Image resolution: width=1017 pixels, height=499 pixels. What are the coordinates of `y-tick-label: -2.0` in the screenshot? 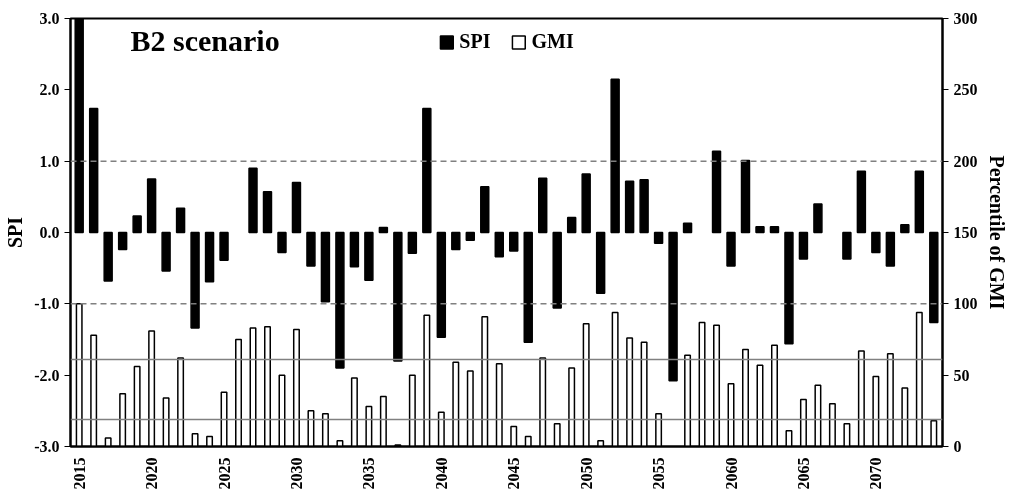 It's located at (47, 375).